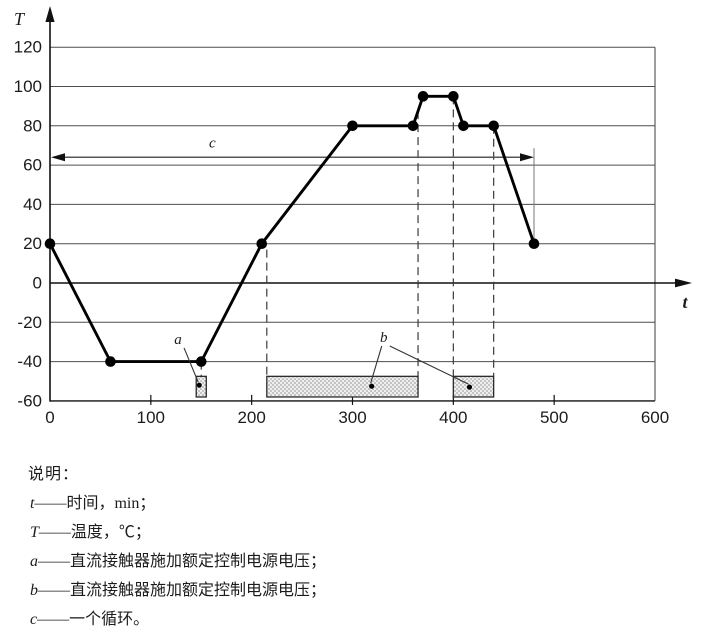 This screenshot has height=628, width=703. Describe the element at coordinates (683, 283) in the screenshot. I see `x-axis-arrowhead` at that location.